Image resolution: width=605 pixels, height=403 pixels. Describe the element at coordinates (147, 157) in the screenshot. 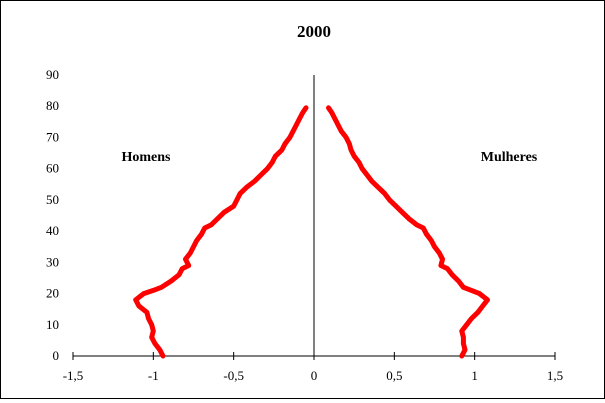

I see `annotation-homens: Homens` at that location.